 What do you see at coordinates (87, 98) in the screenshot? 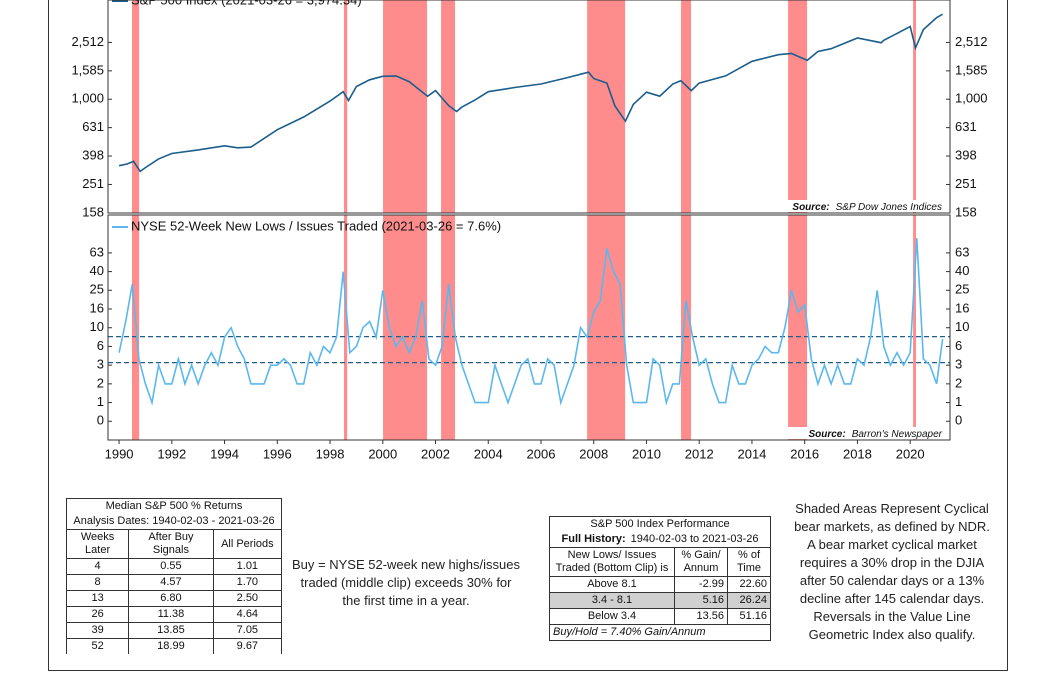
I see `y-tick-label: 1,000` at bounding box center [87, 98].